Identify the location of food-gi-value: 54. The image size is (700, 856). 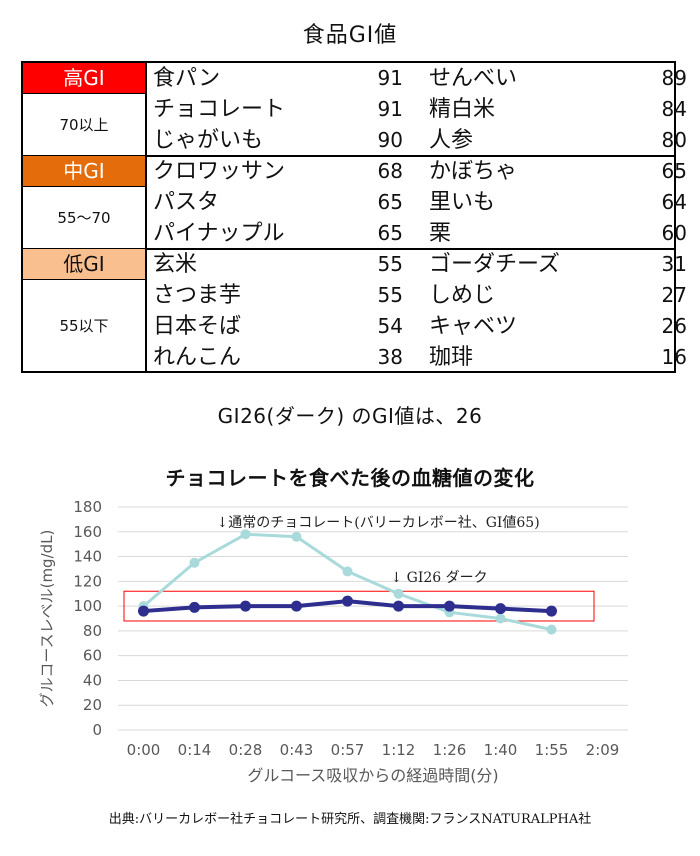
(390, 326).